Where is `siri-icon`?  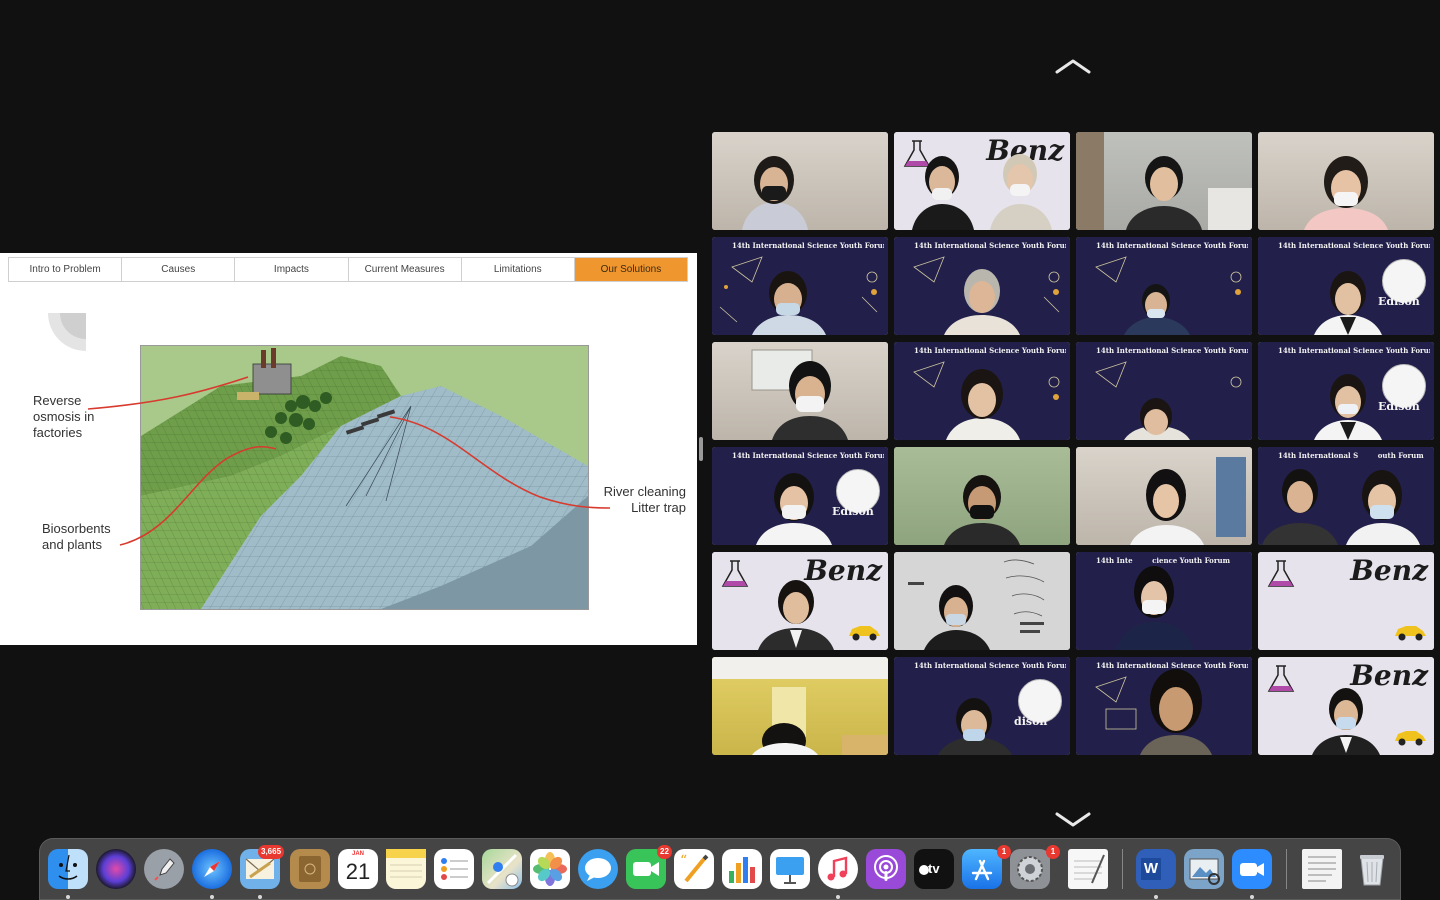 siri-icon is located at coordinates (116, 869).